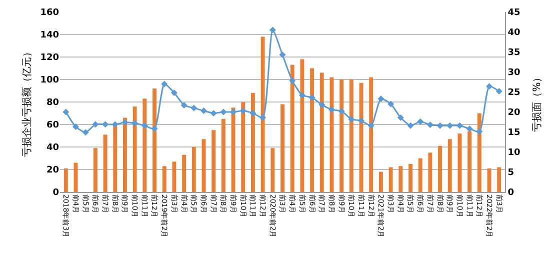 The height and width of the screenshot is (260, 550). I want to click on y-tick-label: 120, so click(49, 58).